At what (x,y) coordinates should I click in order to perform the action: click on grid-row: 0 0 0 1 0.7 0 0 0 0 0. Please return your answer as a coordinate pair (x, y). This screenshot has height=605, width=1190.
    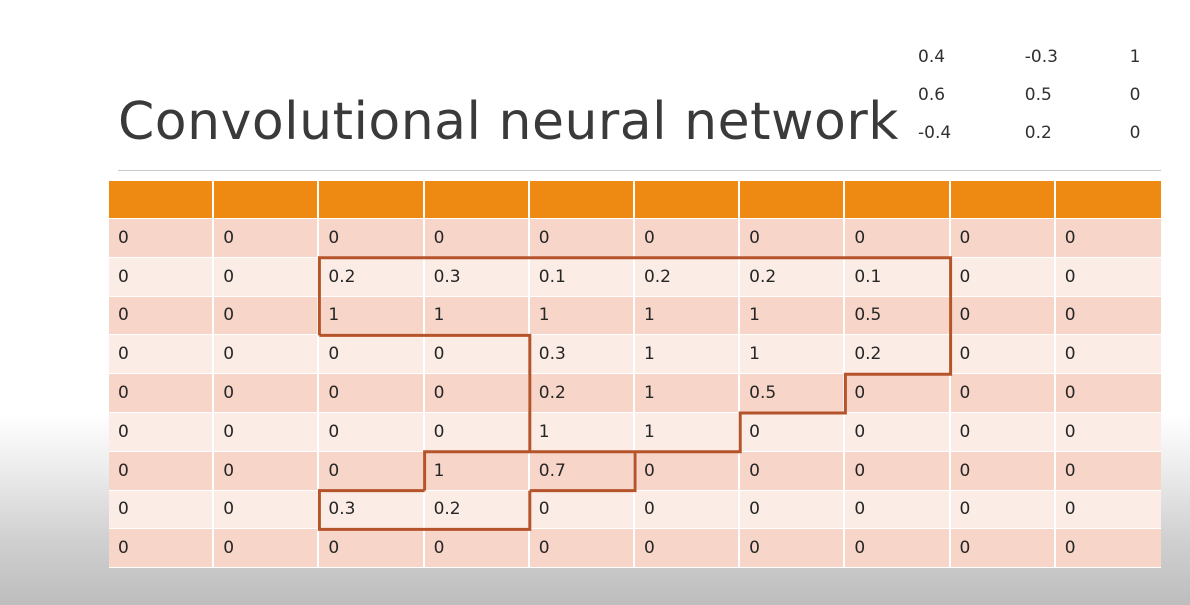
    Looking at the image, I should click on (635, 471).